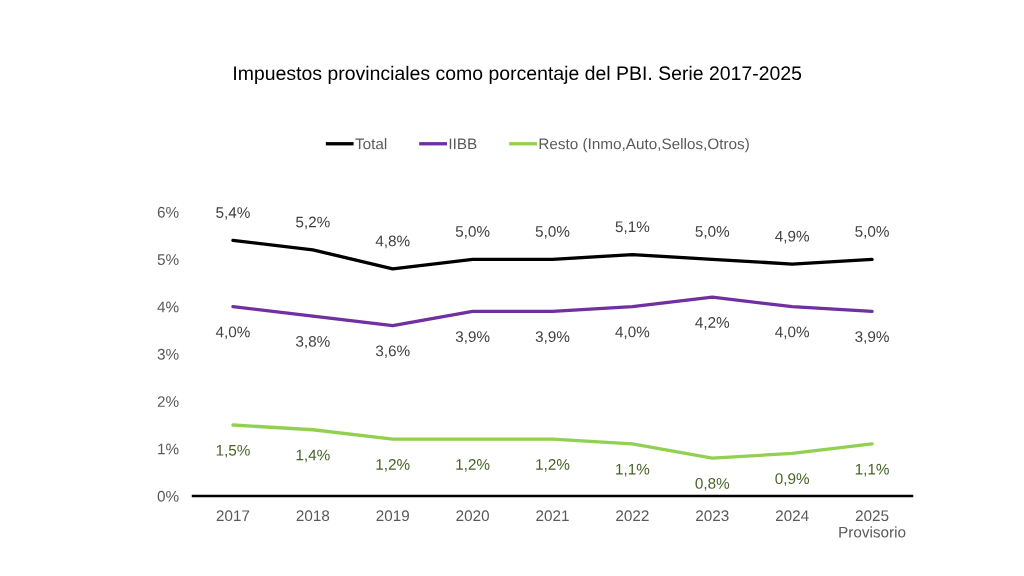 Image resolution: width=1024 pixels, height=576 pixels. Describe the element at coordinates (313, 223) in the screenshot. I see `data-label: 5,2%` at that location.